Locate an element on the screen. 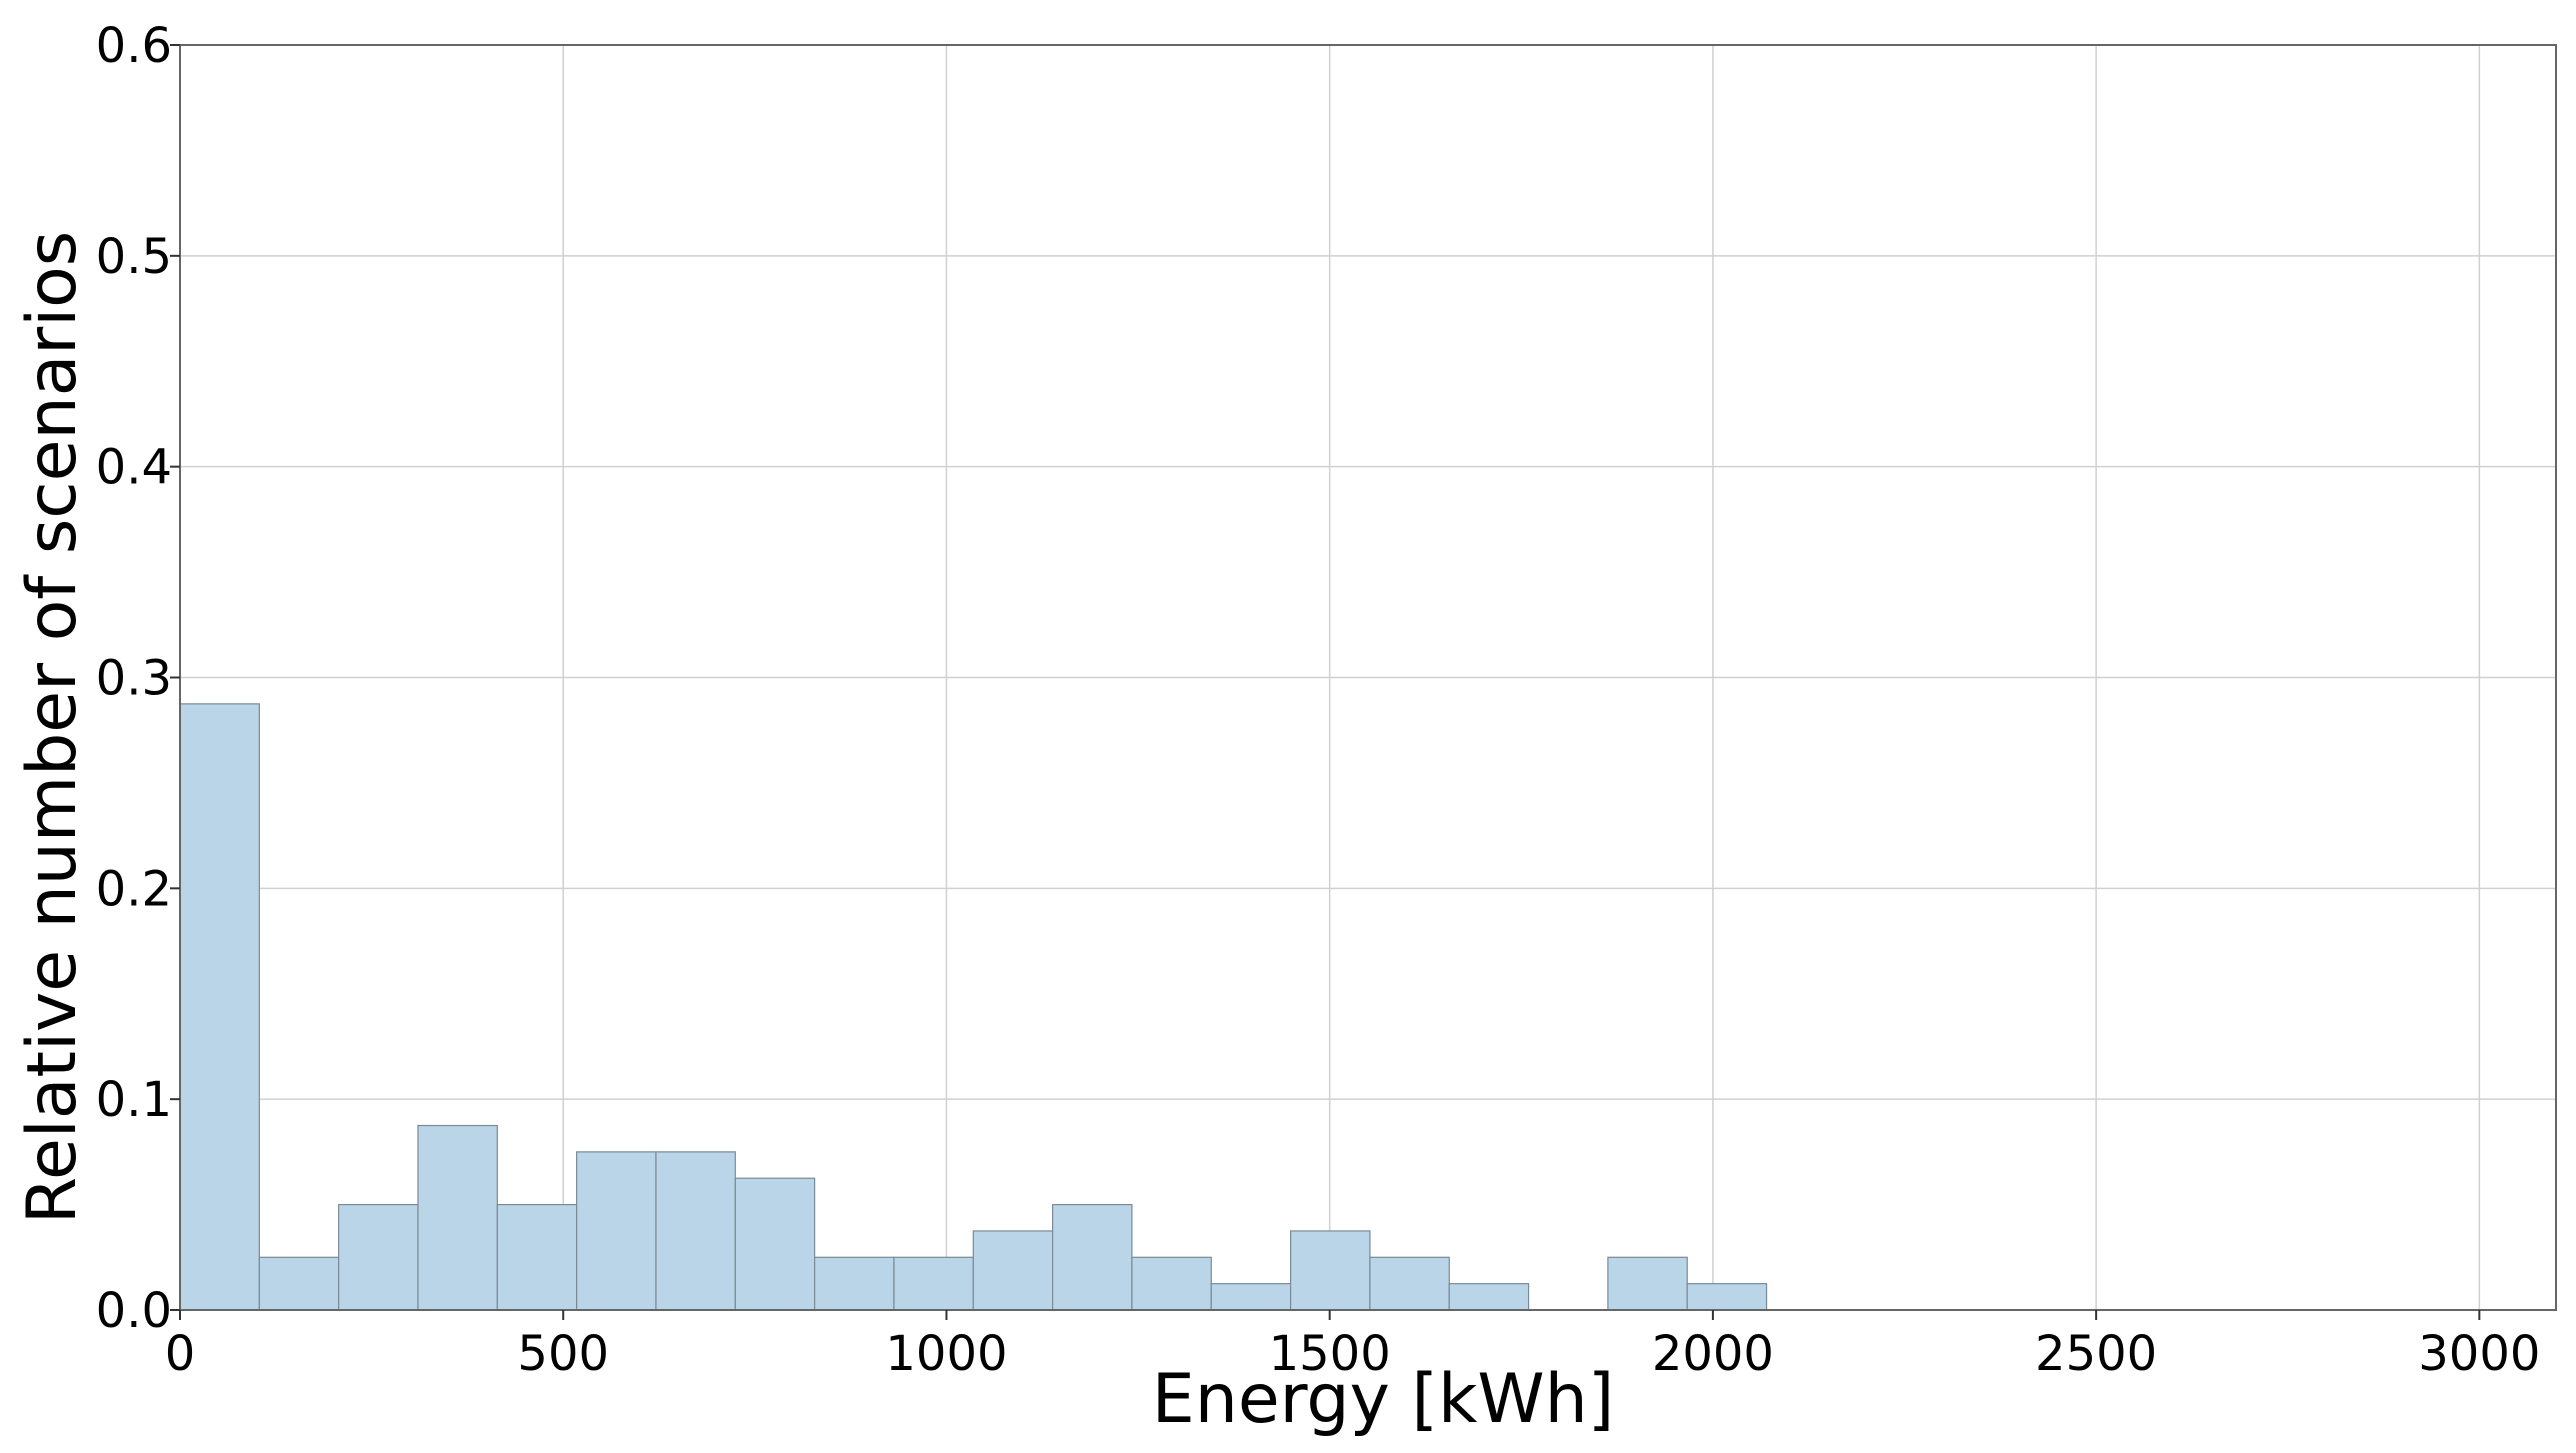  x-tick-label: 2500 is located at coordinates (2096, 1354).